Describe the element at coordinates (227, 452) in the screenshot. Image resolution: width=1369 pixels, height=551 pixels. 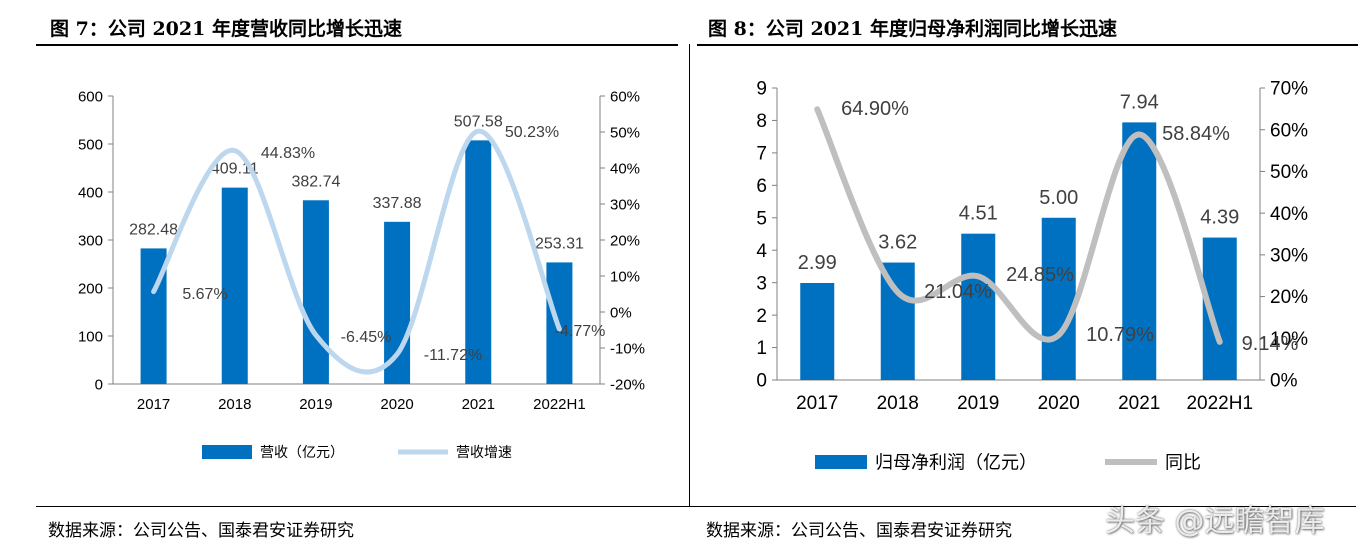
I see `fig7-legend-bar-swatch` at that location.